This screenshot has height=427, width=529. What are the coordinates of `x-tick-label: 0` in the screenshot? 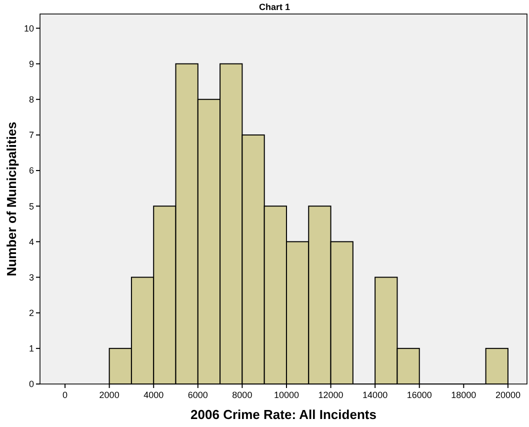 It's located at (65, 395).